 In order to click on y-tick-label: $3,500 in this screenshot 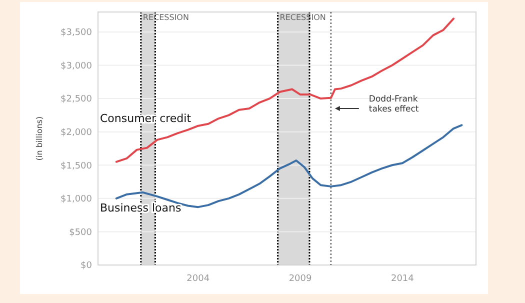, I will do `click(76, 33)`.